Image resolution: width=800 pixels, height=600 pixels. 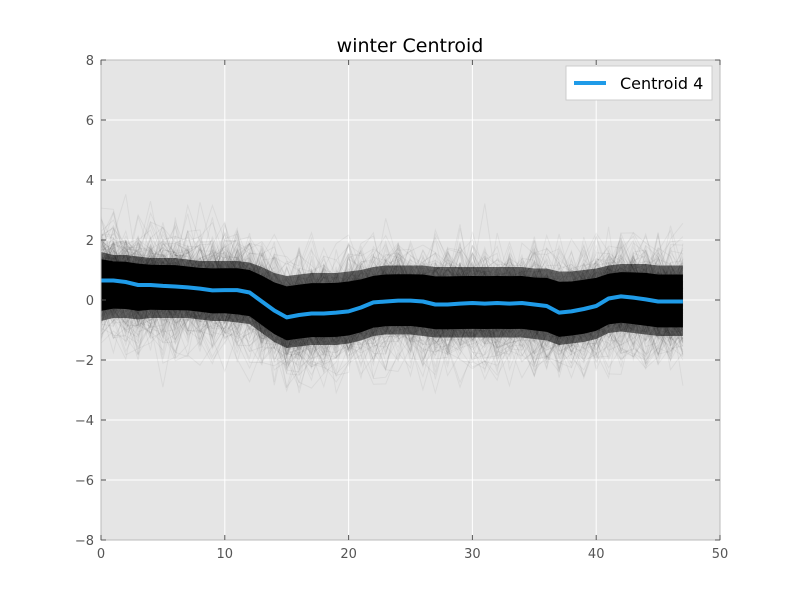 What do you see at coordinates (661, 83) in the screenshot?
I see `legend-label: Centroid 4` at bounding box center [661, 83].